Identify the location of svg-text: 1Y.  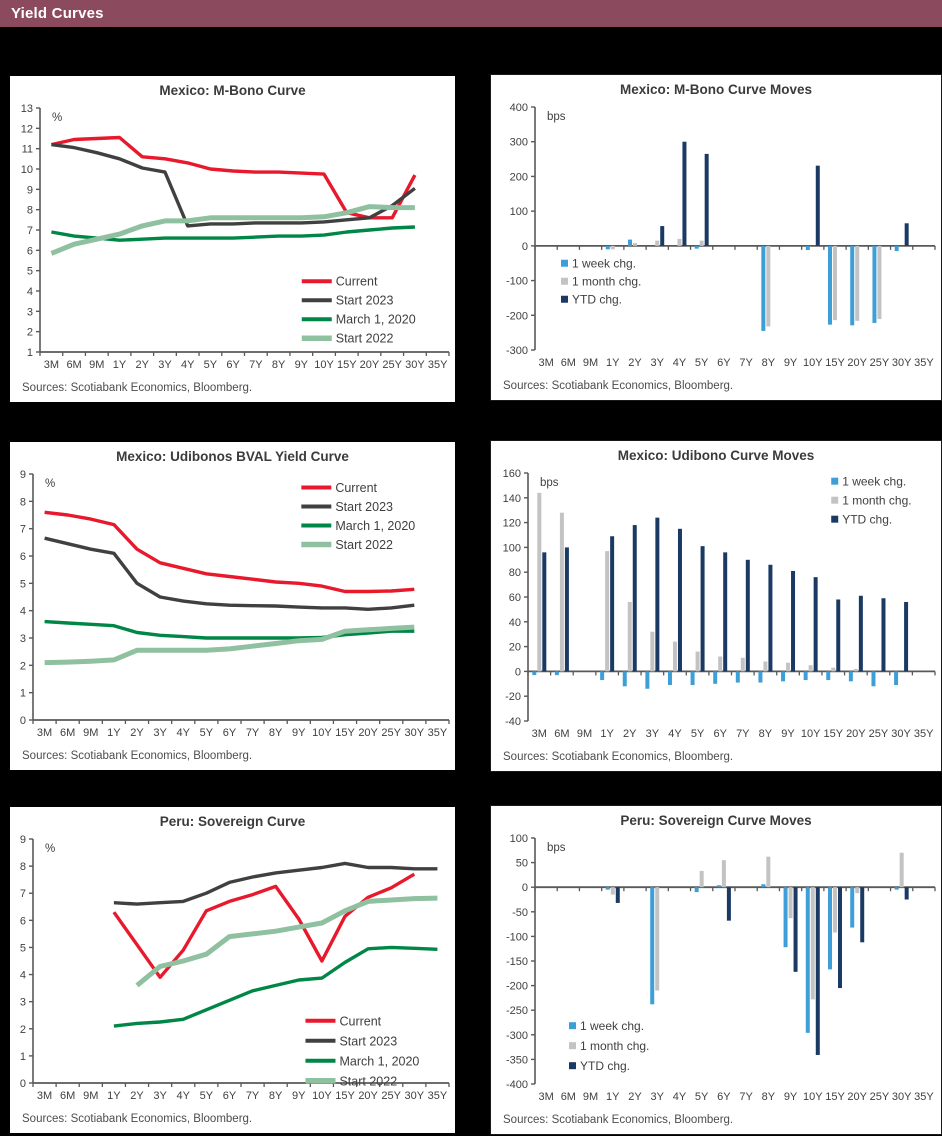
(114, 733).